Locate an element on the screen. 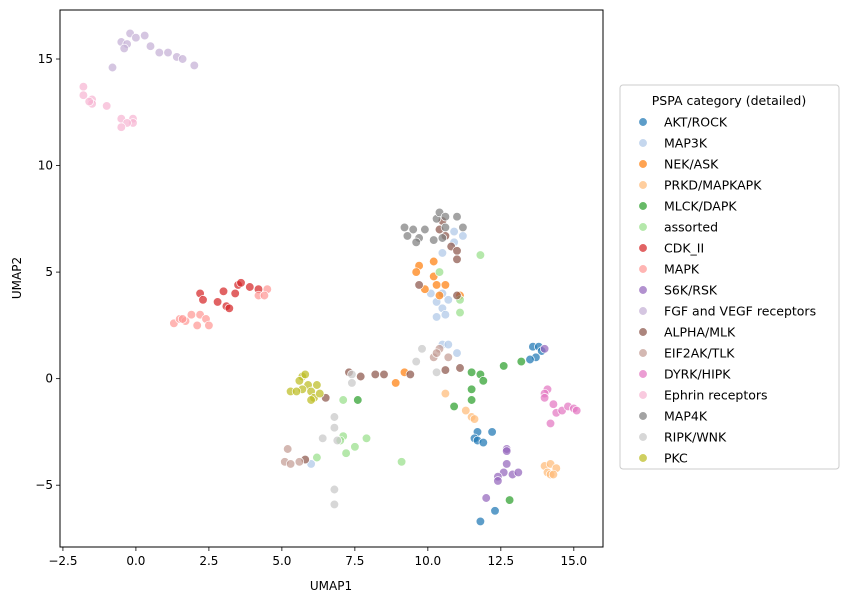 Image resolution: width=848 pixels, height=606 pixels. legend-label: MAP4K is located at coordinates (686, 416).